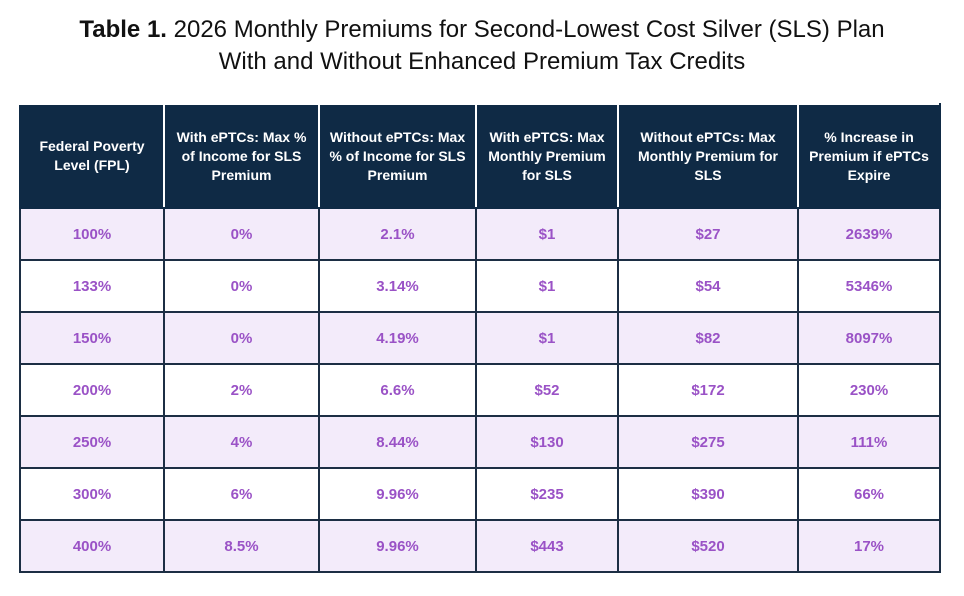 This screenshot has height=596, width=964. I want to click on cell-with-eptc-percent: 8.5%, so click(241, 546).